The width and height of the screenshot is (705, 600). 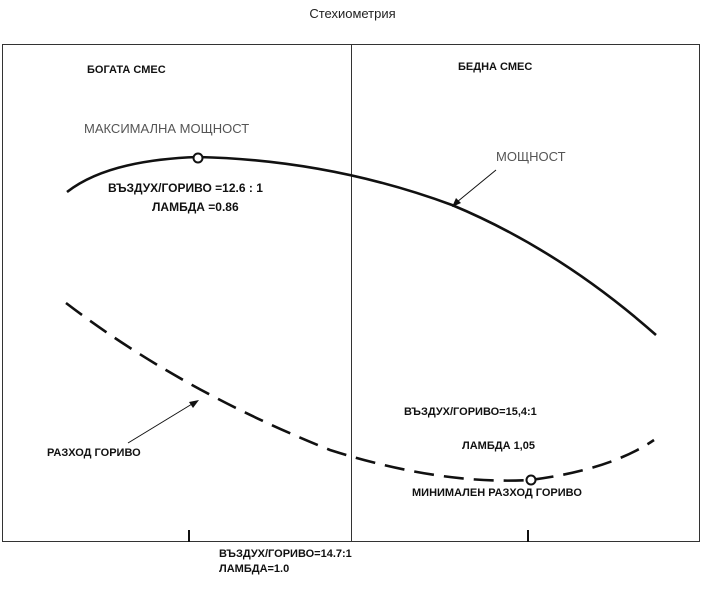 What do you see at coordinates (470, 412) in the screenshot?
I see `fuel-af-ratio: ВЪЗДУХ/ГОРИВО=15,4:1` at bounding box center [470, 412].